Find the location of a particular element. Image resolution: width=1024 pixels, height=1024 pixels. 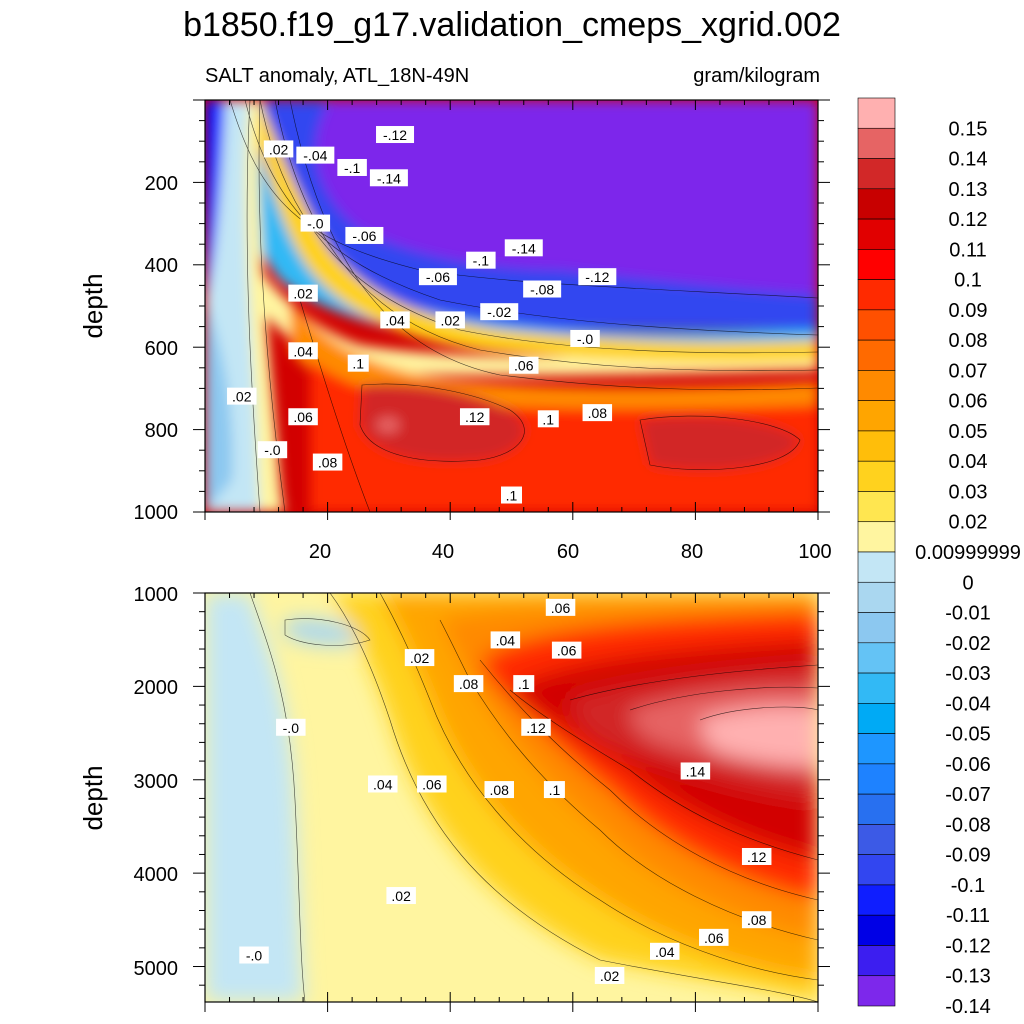

contour-label: -.12 is located at coordinates (597, 277).